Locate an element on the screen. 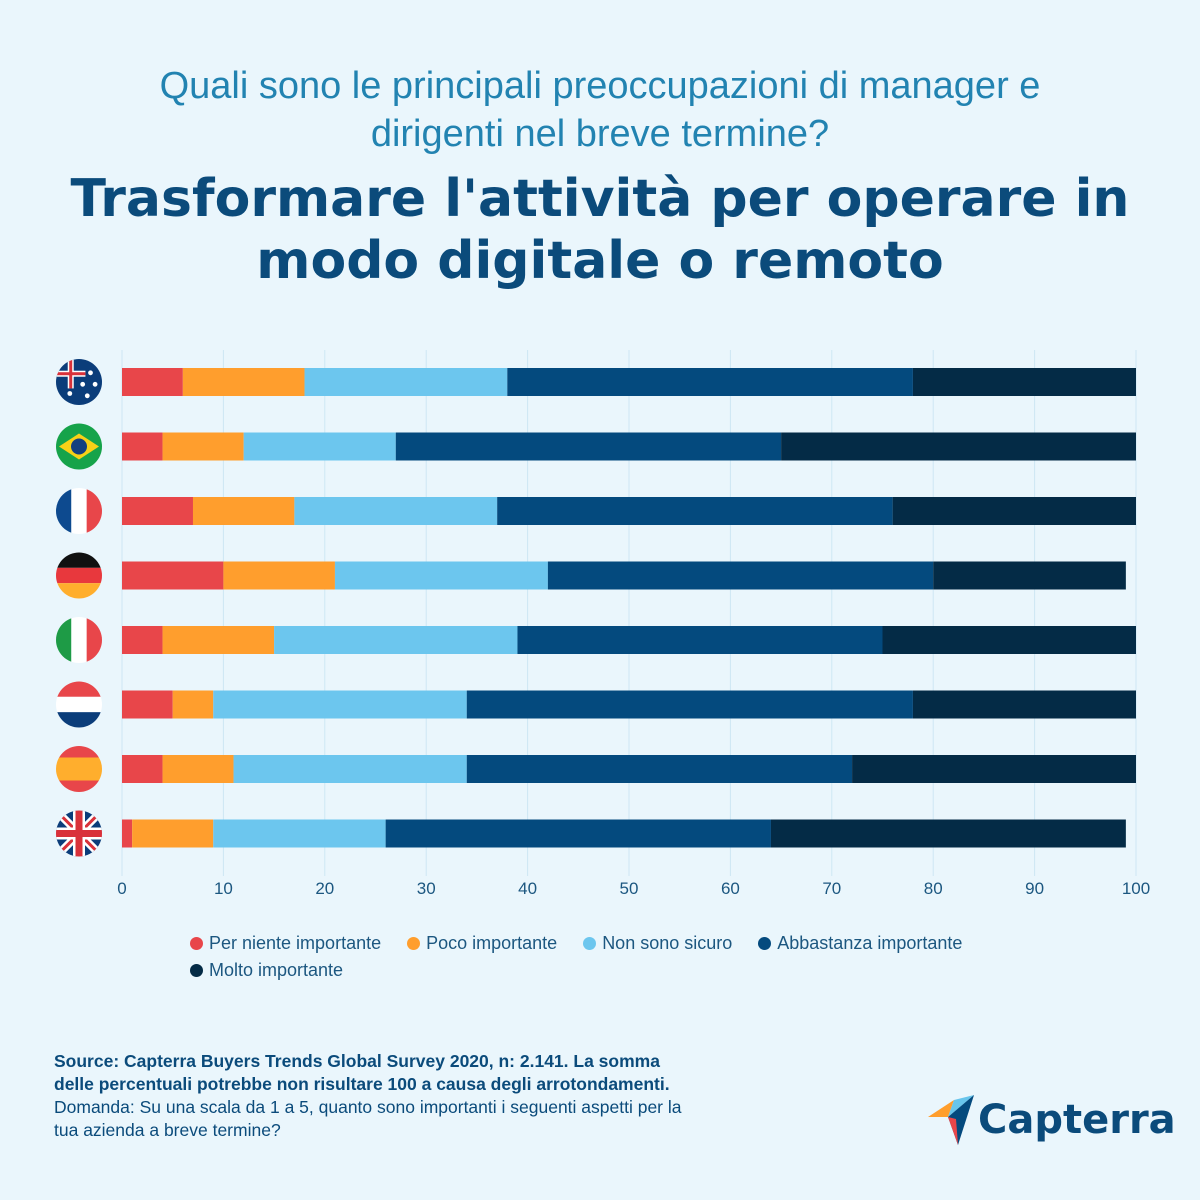  x-tick-label: 90 is located at coordinates (1034, 888).